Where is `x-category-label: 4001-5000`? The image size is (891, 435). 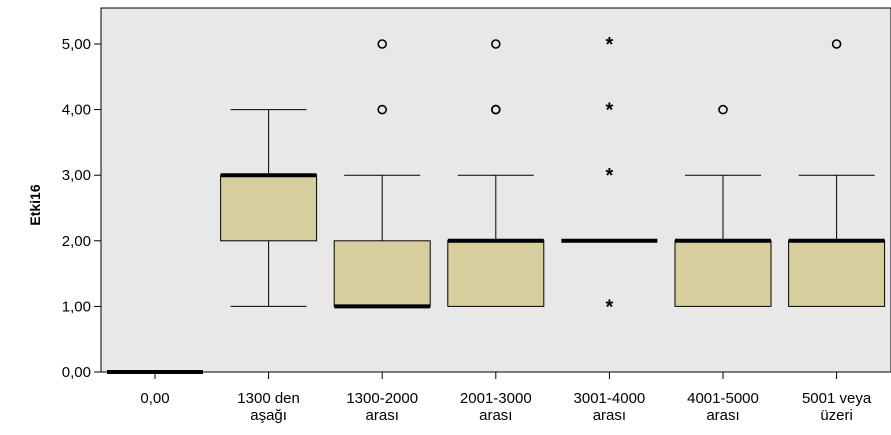 x-category-label: 4001-5000 is located at coordinates (723, 398).